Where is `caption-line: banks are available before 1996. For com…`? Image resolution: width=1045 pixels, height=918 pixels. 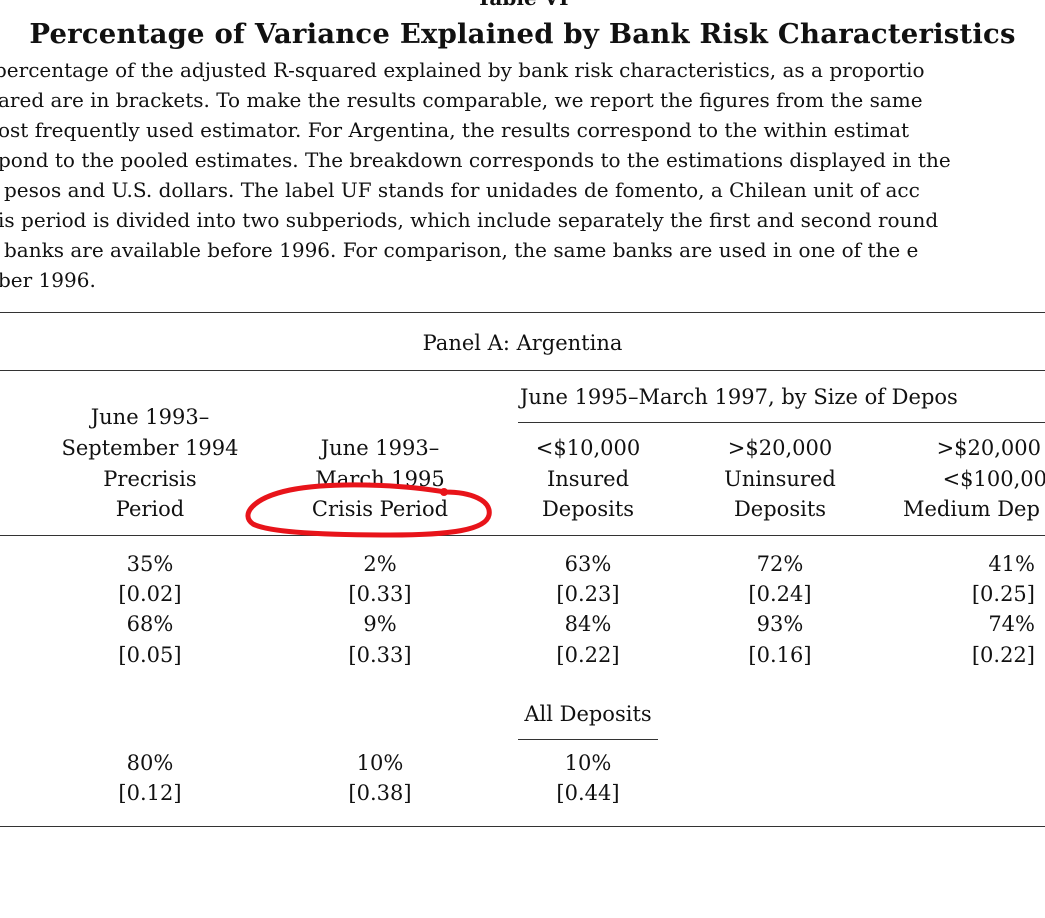 caption-line: banks are available before 1996. For com… is located at coordinates (461, 250).